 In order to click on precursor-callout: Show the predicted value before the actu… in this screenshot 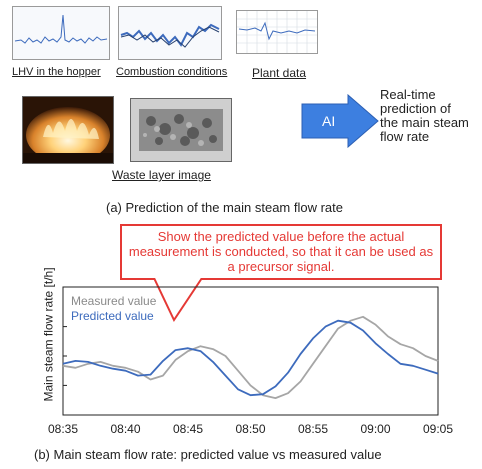, I will do `click(281, 252)`.